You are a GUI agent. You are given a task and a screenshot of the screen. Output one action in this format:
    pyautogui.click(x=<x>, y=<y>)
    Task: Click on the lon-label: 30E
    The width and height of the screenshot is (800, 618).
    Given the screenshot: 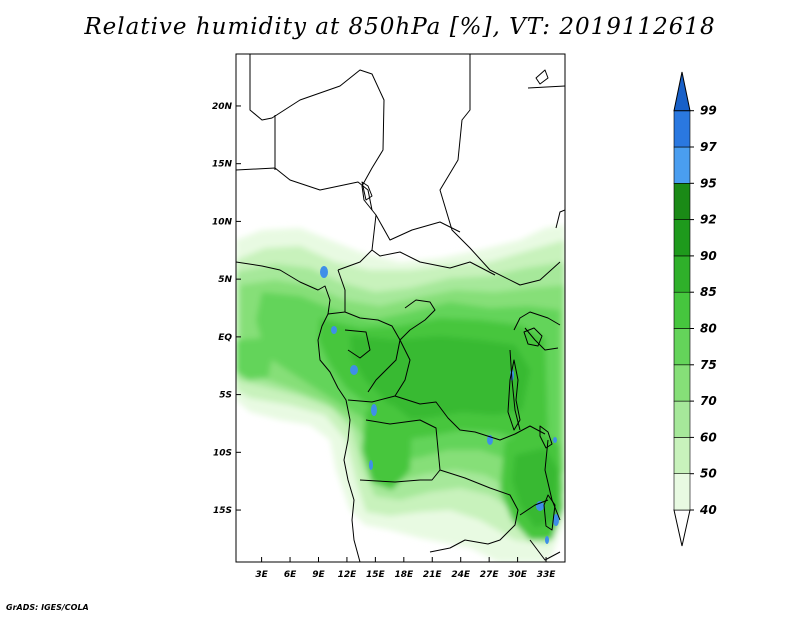 What is the action you would take?
    pyautogui.click(x=518, y=575)
    